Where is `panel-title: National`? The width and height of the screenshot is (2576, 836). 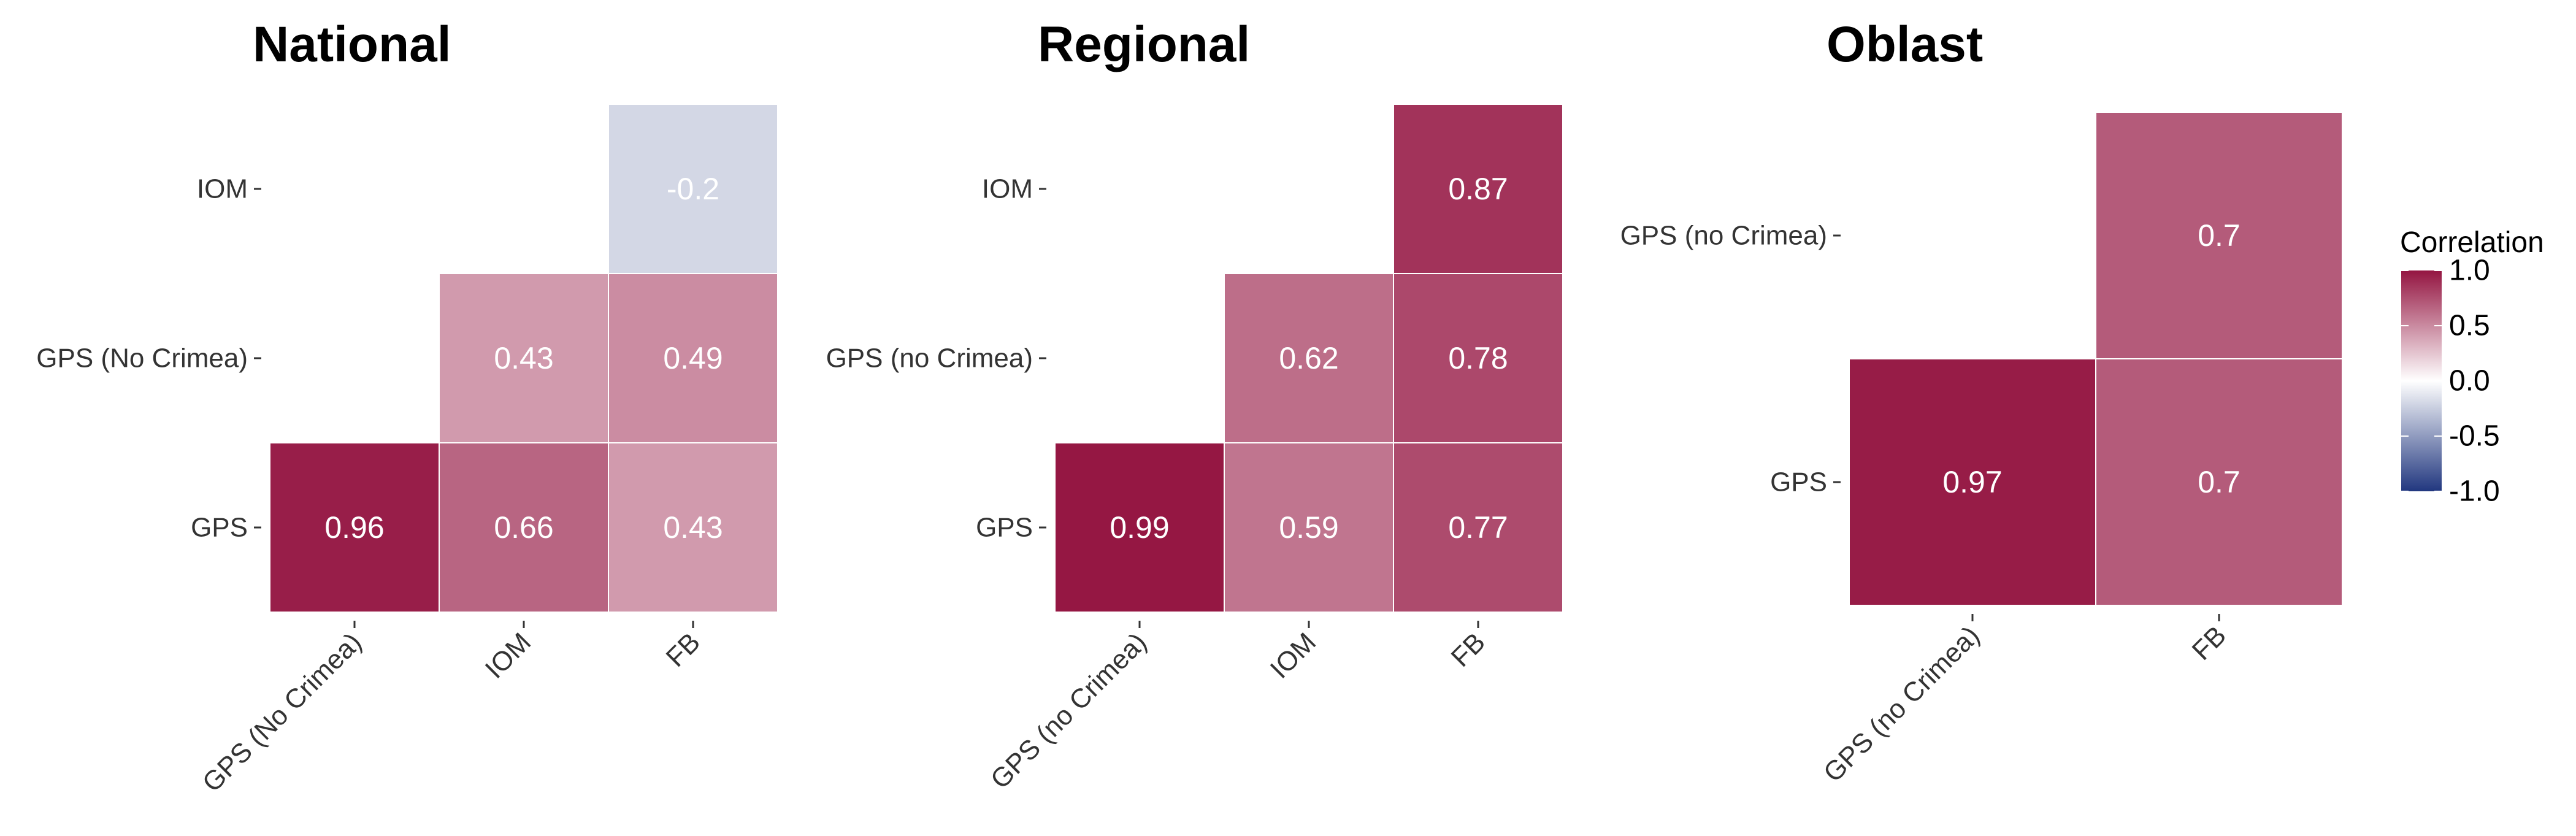
panel-title: National is located at coordinates (352, 44).